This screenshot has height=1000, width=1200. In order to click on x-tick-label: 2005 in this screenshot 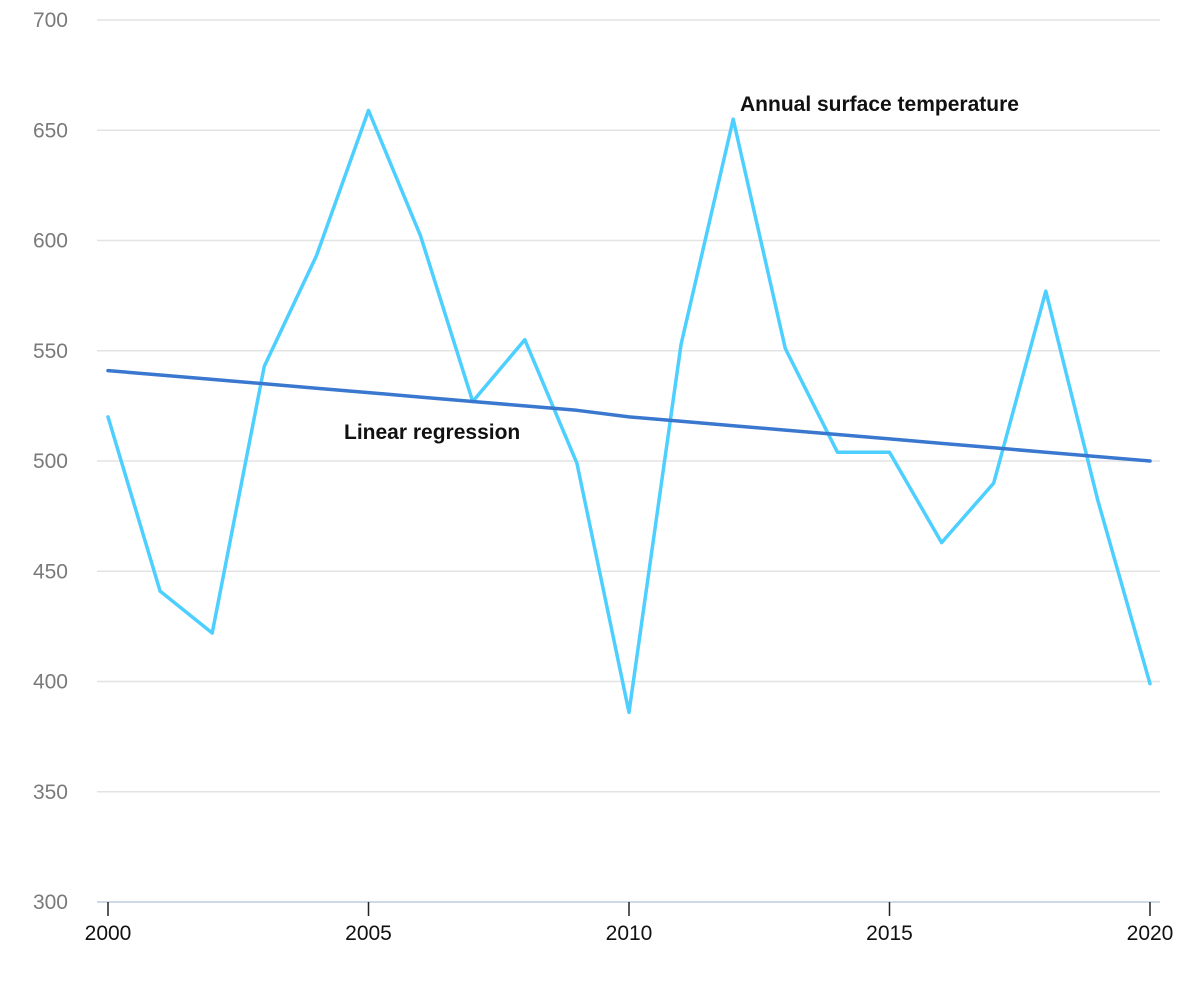, I will do `click(368, 933)`.